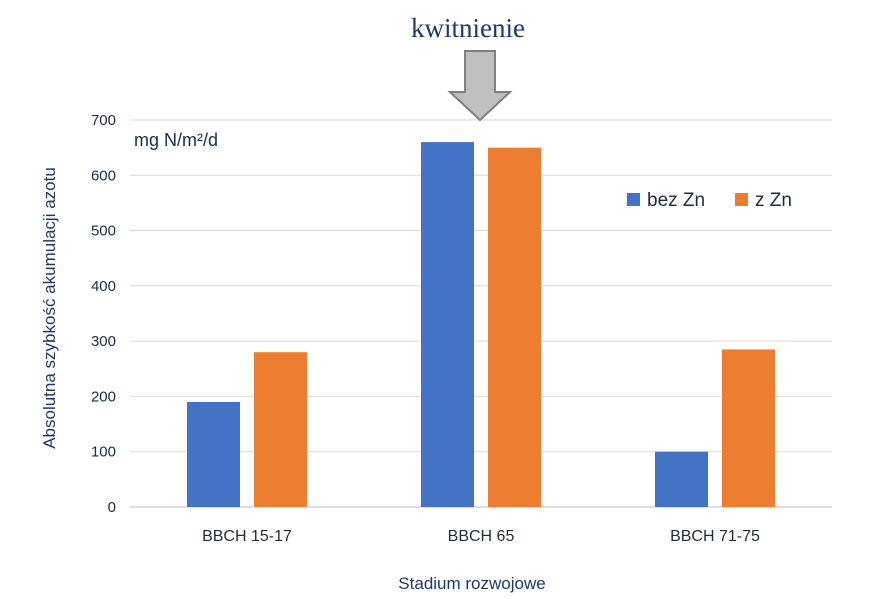  I want to click on y-tick-label: 500, so click(103, 231).